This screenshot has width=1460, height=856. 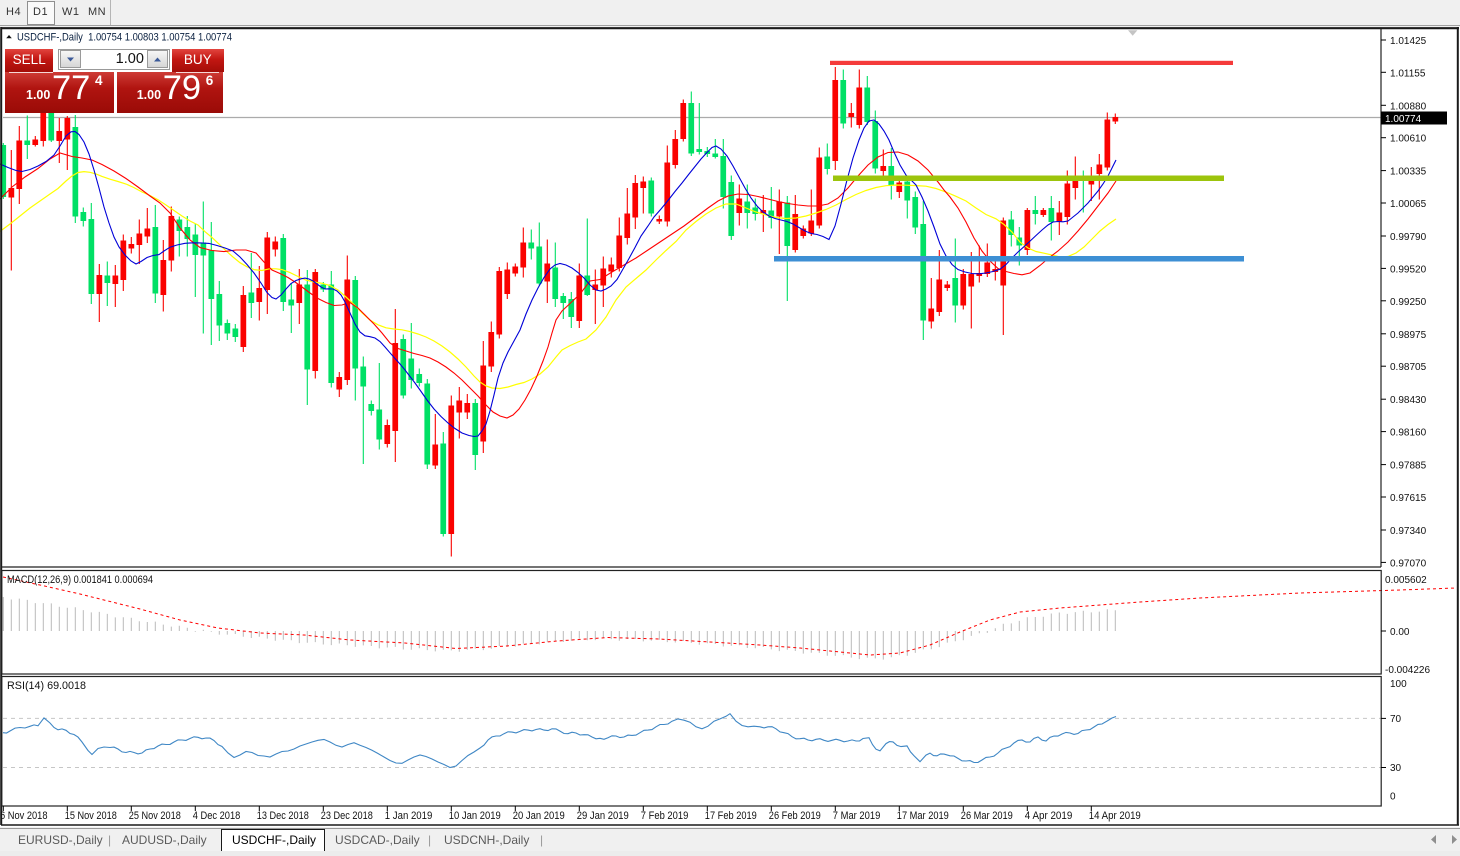 I want to click on svg-text: 100, so click(x=1398, y=684).